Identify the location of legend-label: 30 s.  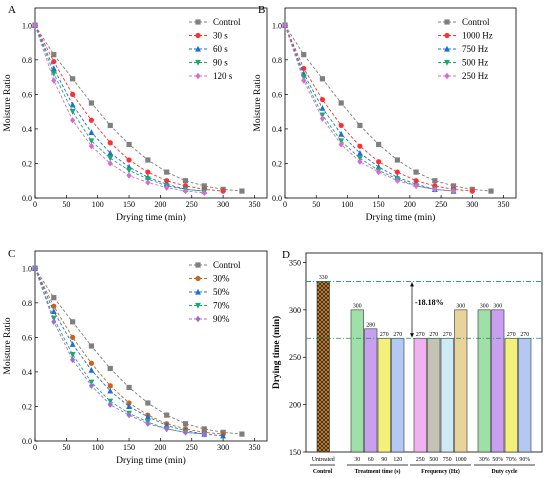
(220, 36).